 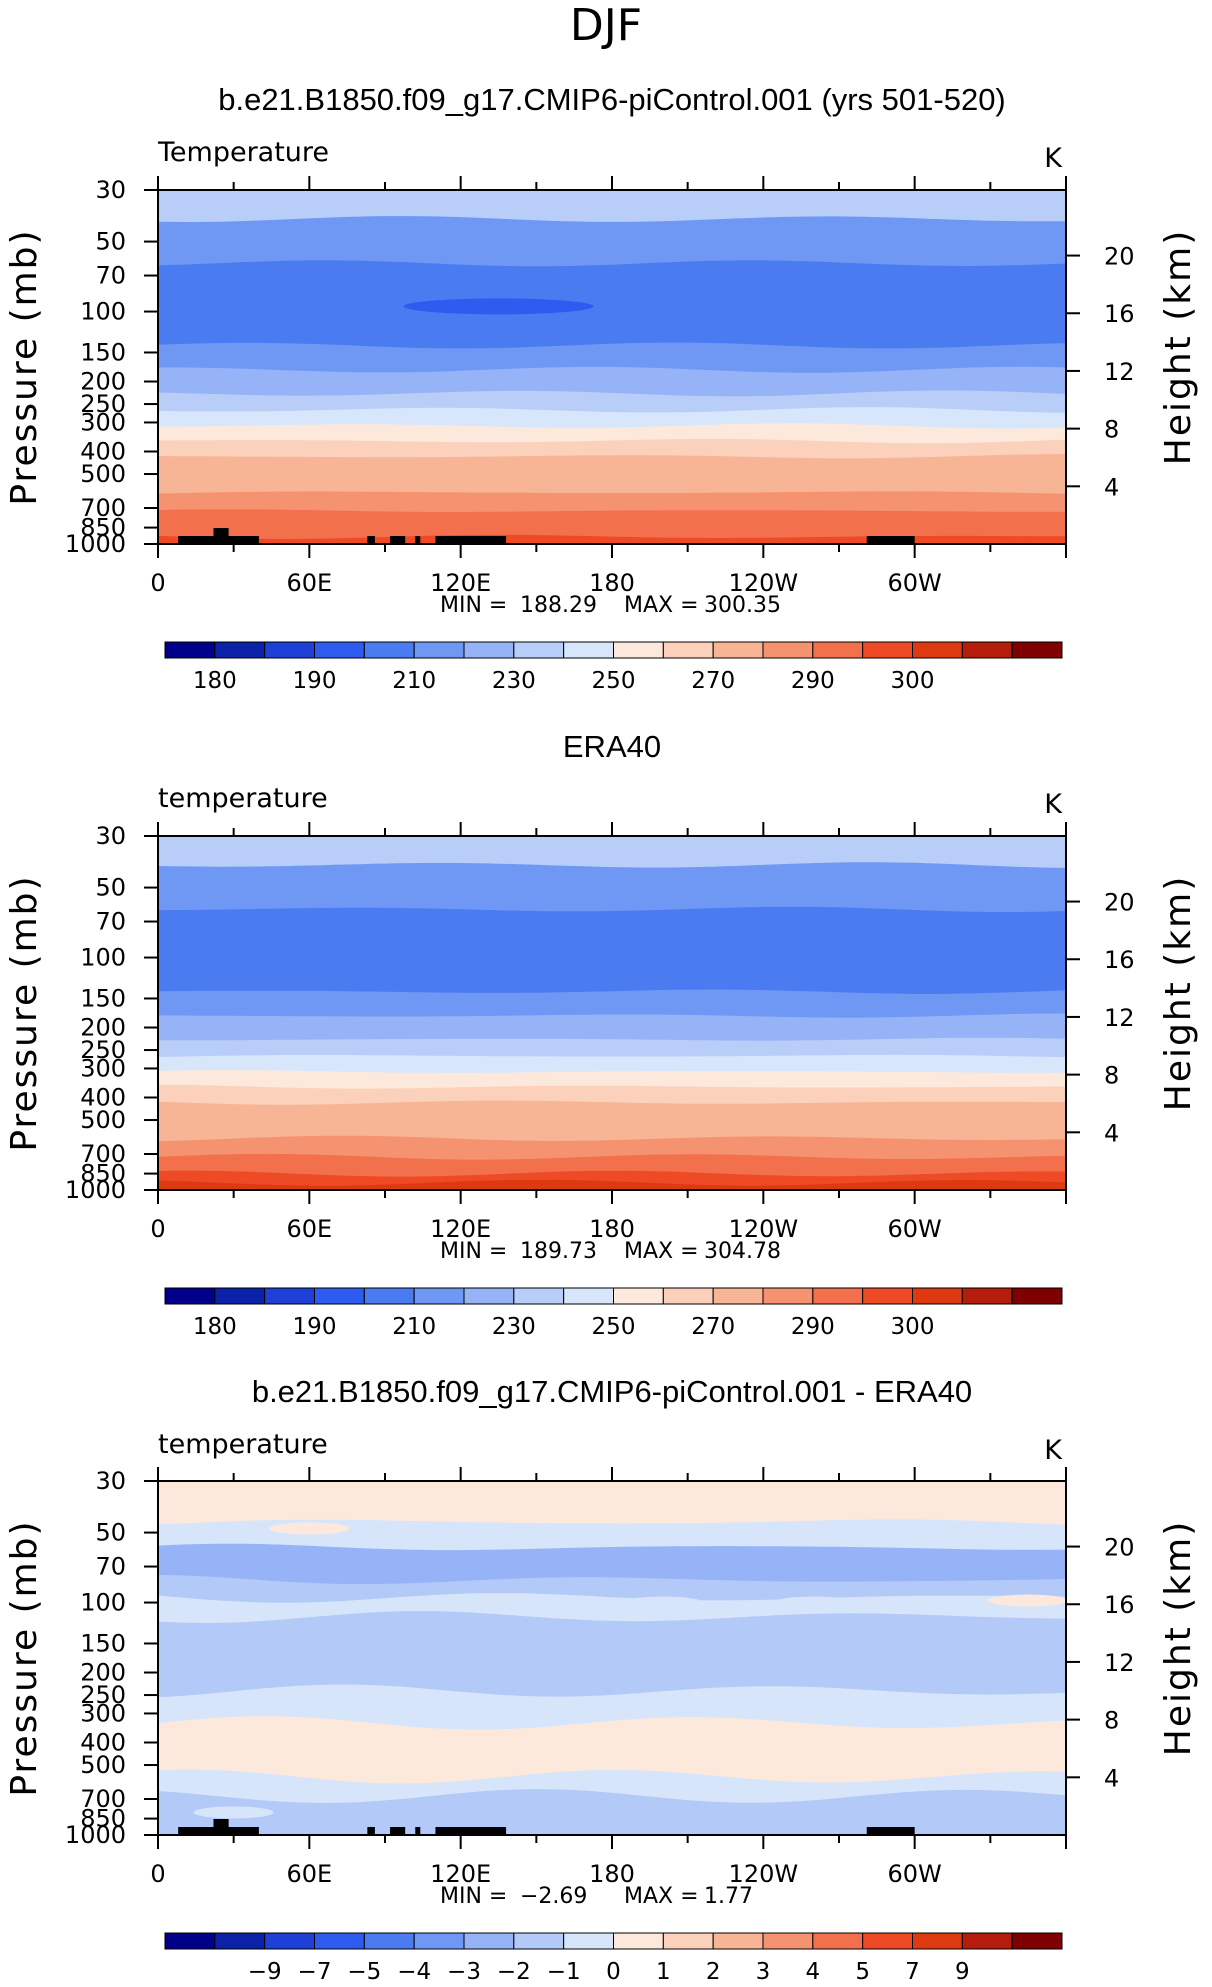 I want to click on colorbar-label: −3, so click(x=464, y=1972).